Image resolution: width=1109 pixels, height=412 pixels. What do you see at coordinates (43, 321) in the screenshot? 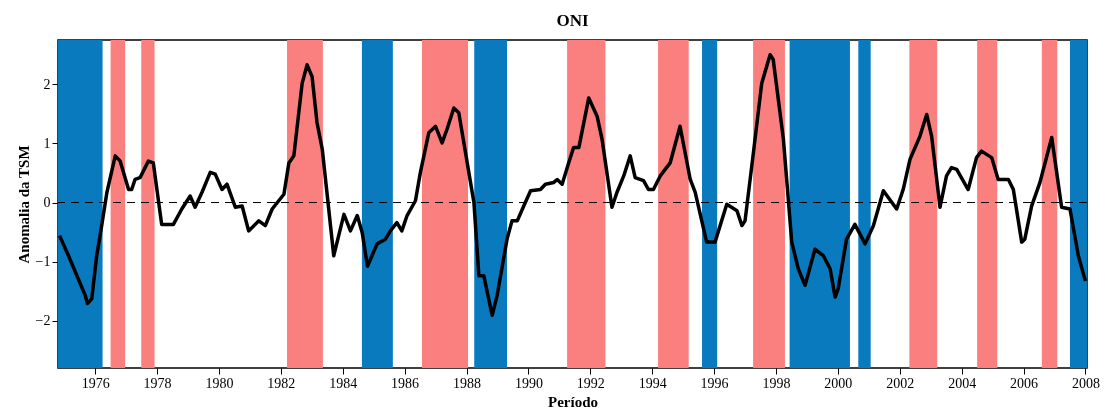
I see `y-tick-label: −2` at bounding box center [43, 321].